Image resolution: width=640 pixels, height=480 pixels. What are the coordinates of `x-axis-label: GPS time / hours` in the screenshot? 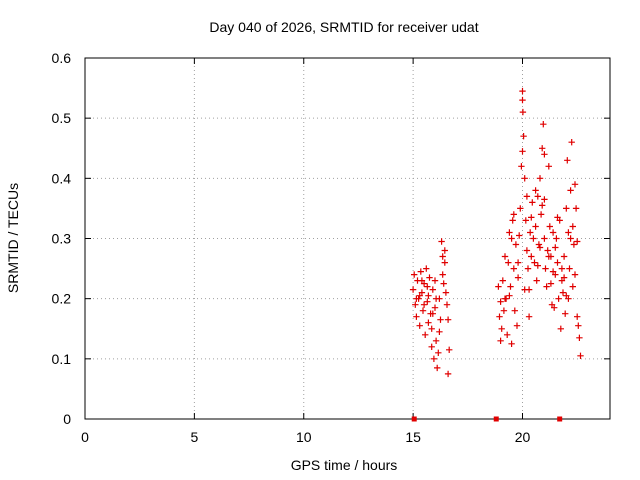 It's located at (344, 465).